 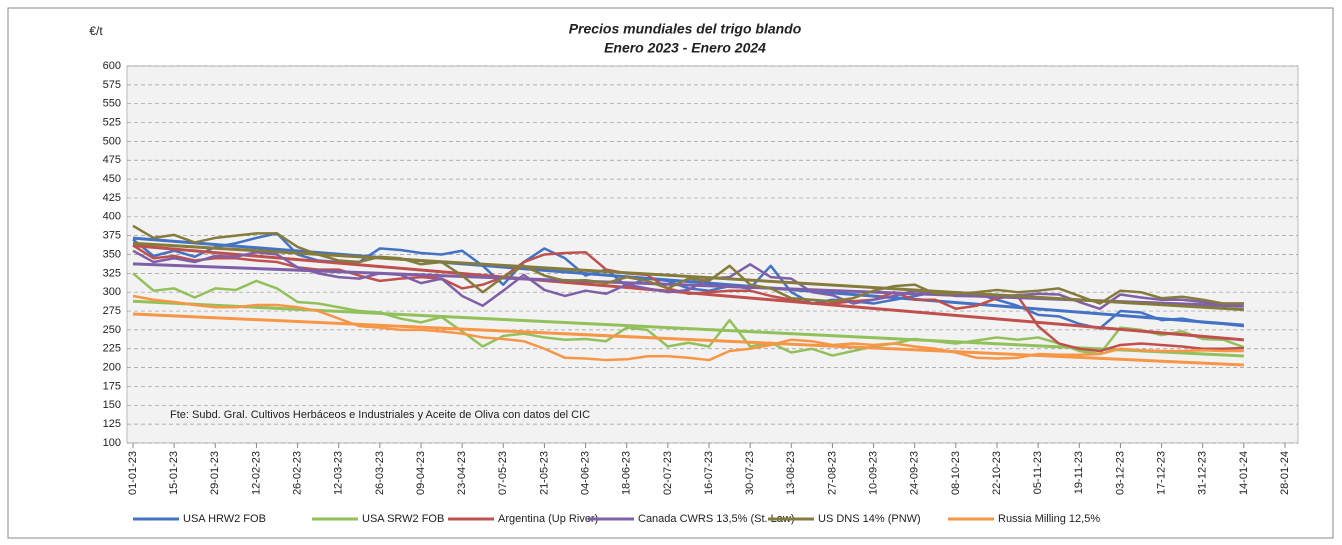 I want to click on y-tick-label: 450, so click(x=112, y=179).